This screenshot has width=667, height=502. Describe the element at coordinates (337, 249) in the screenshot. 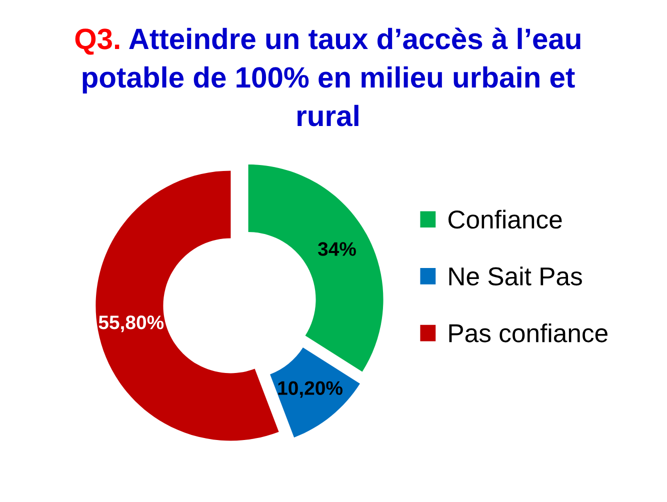

I see `data-label: 34%` at that location.